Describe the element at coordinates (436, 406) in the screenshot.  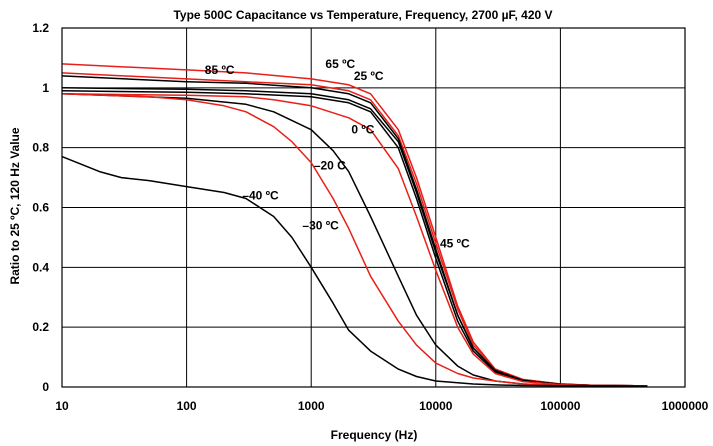
I see `x-tick-label: 10000` at that location.